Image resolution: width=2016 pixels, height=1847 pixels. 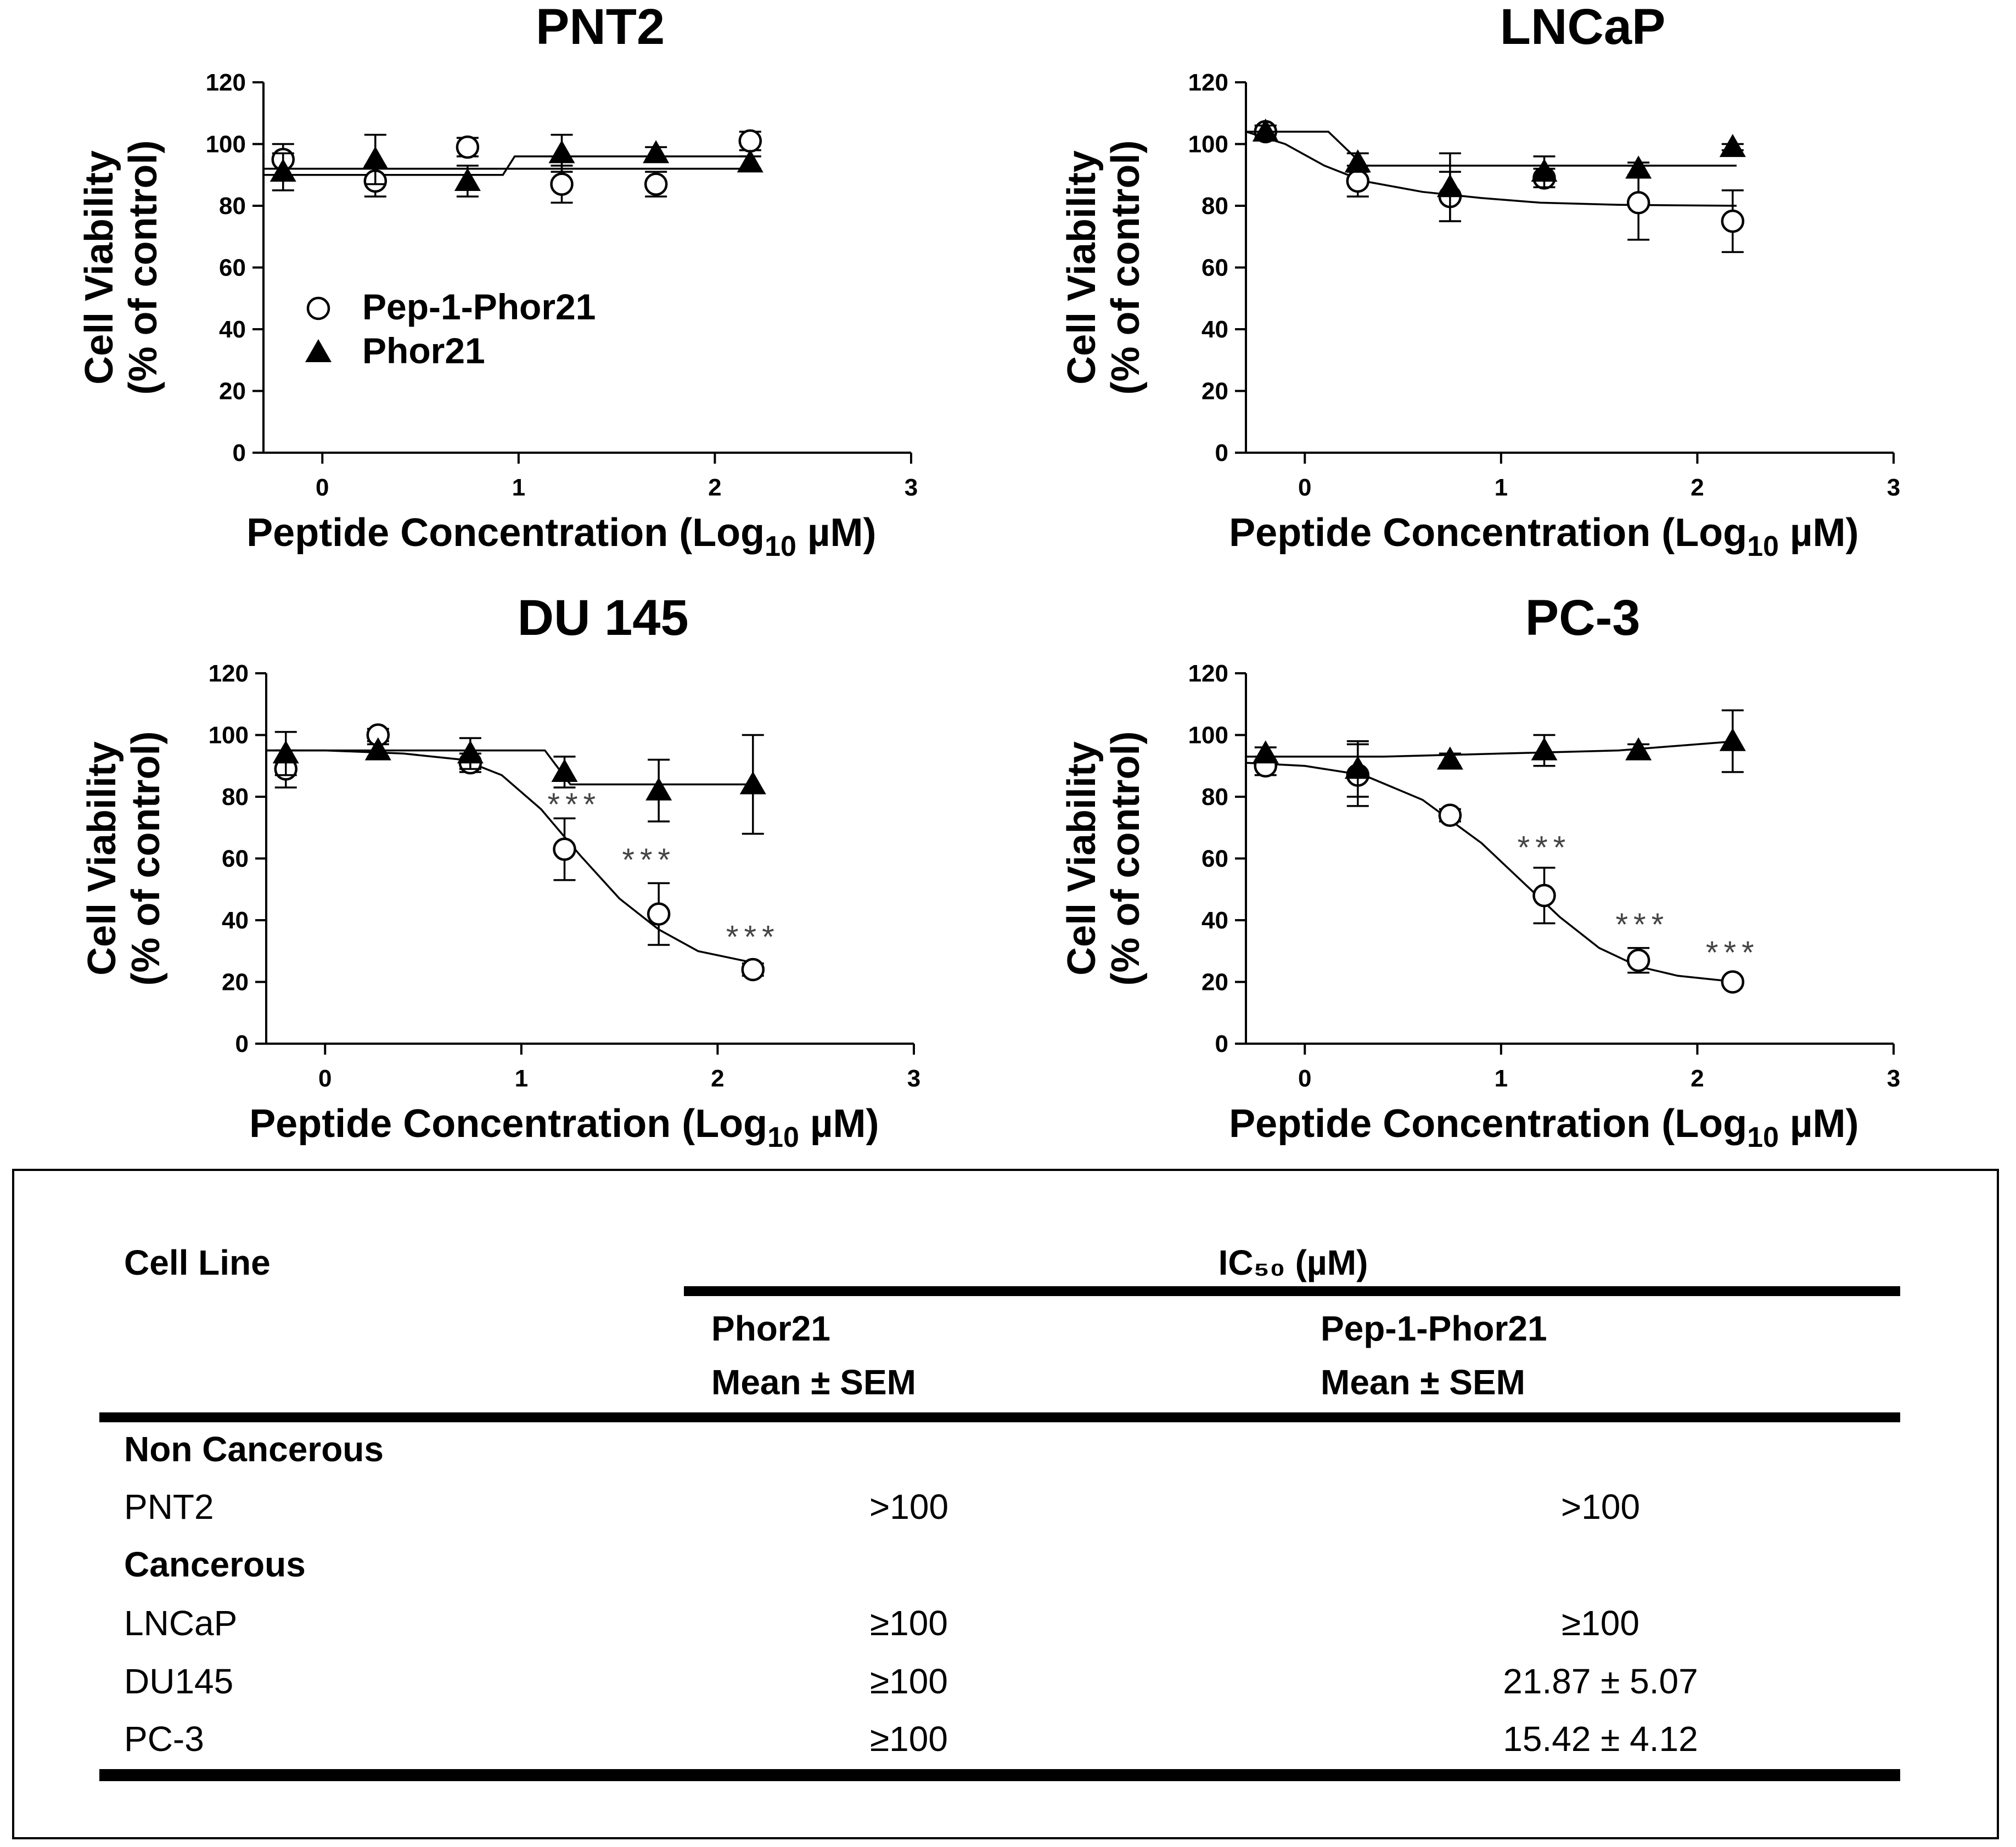 What do you see at coordinates (909, 1507) in the screenshot?
I see `row-phor21-pnt2: >100` at bounding box center [909, 1507].